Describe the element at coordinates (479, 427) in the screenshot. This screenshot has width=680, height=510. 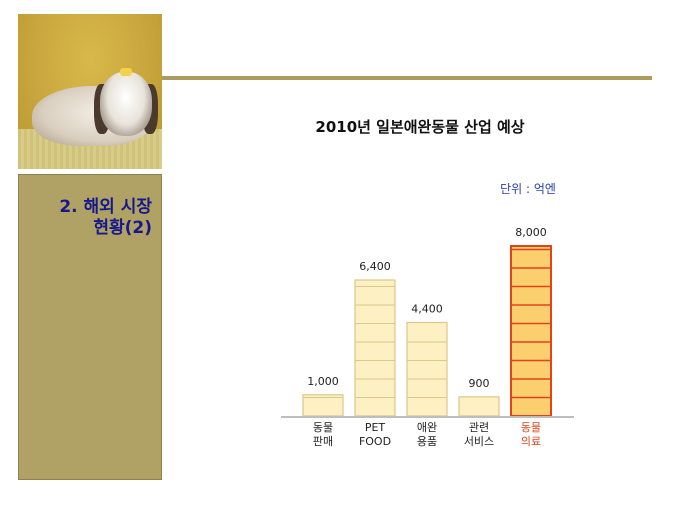
I see `category-label: 관련` at that location.